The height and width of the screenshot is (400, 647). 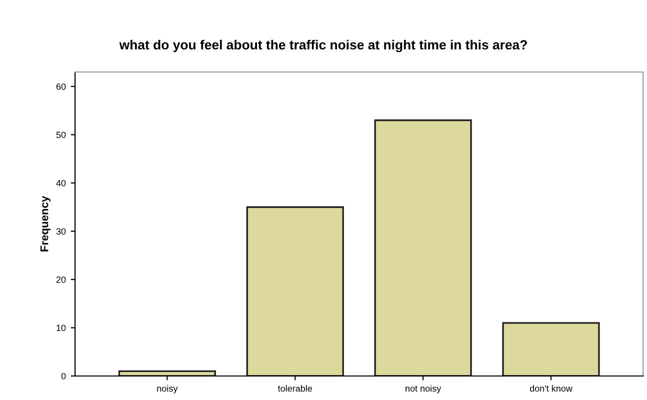 I want to click on x-tick-label: don't know, so click(x=551, y=388).